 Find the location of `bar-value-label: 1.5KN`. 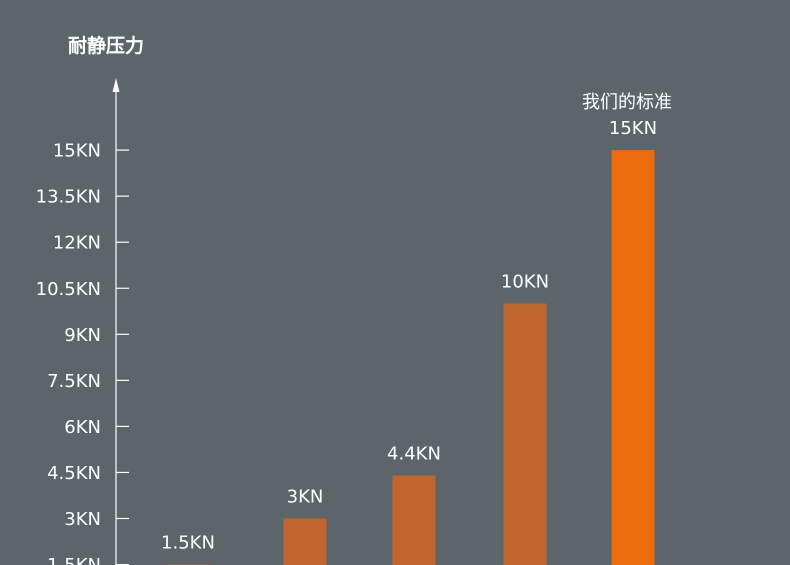

bar-value-label: 1.5KN is located at coordinates (188, 543).